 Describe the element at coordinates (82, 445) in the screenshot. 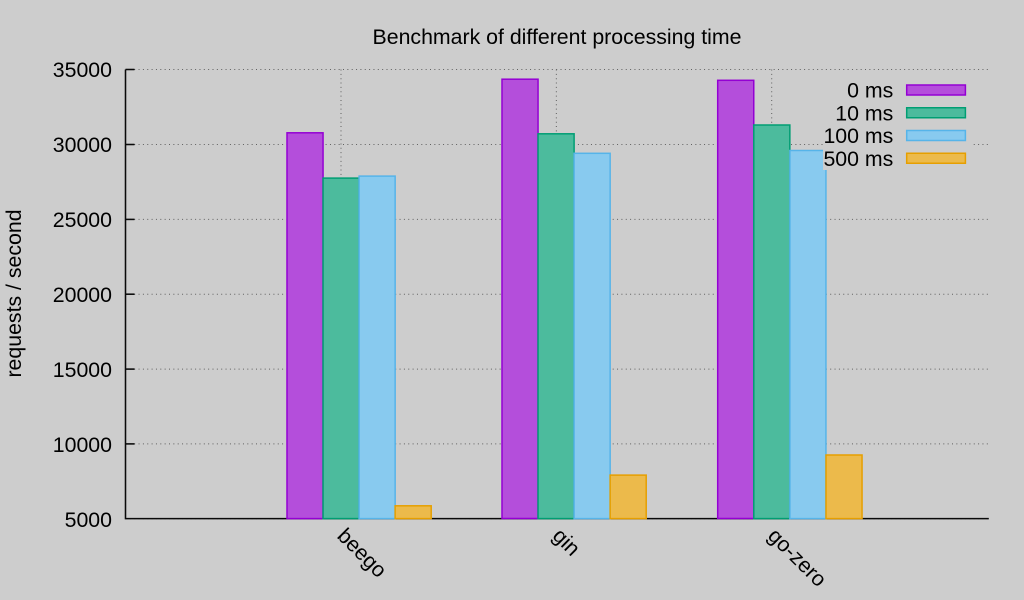

I see `svg-text: 10000` at that location.